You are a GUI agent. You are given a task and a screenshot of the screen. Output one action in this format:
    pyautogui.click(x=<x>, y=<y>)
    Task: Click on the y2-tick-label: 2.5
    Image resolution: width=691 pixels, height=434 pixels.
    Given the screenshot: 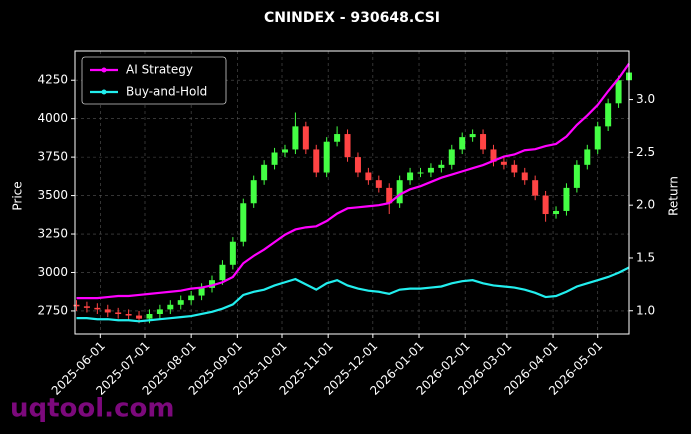 What is the action you would take?
    pyautogui.click(x=645, y=152)
    